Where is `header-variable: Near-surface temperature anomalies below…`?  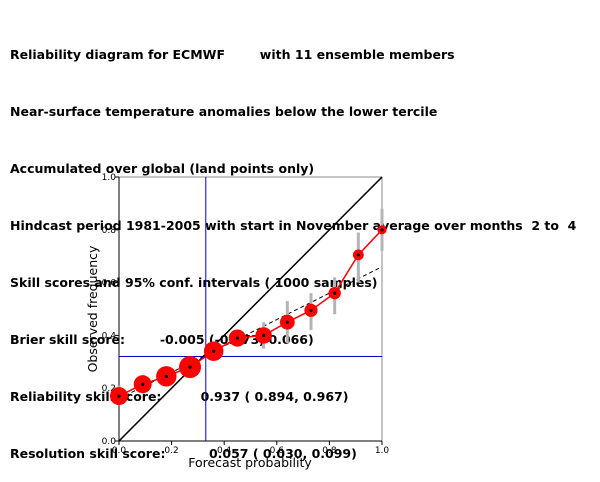
header-variable: Near-surface temperature anomalies below… is located at coordinates (224, 111).